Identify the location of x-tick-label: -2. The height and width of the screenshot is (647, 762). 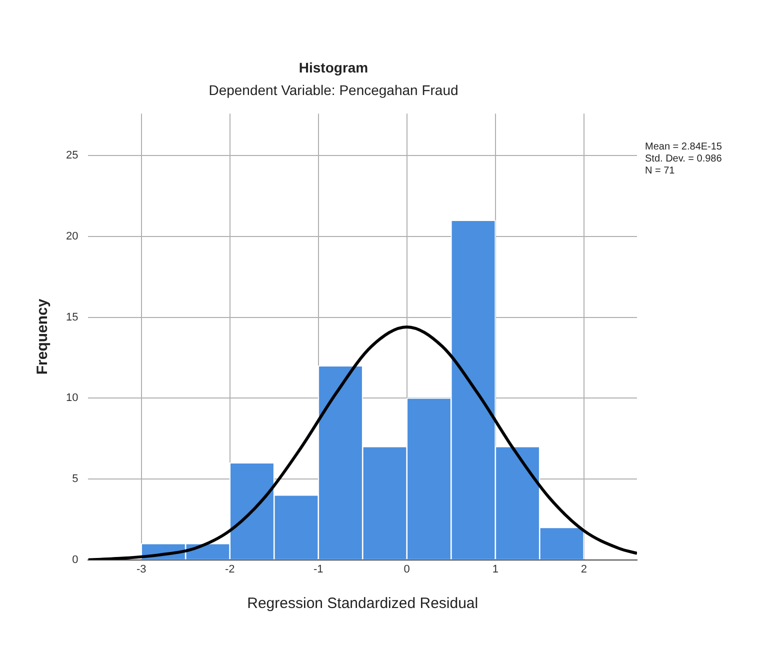
(229, 569).